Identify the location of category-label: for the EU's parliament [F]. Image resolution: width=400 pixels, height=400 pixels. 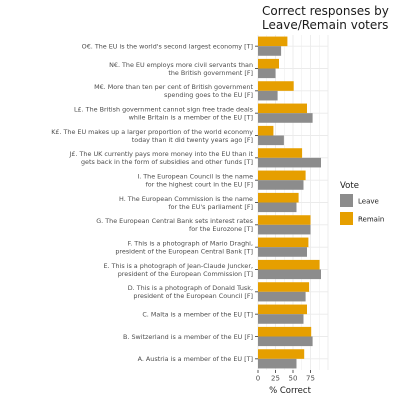
(210, 207).